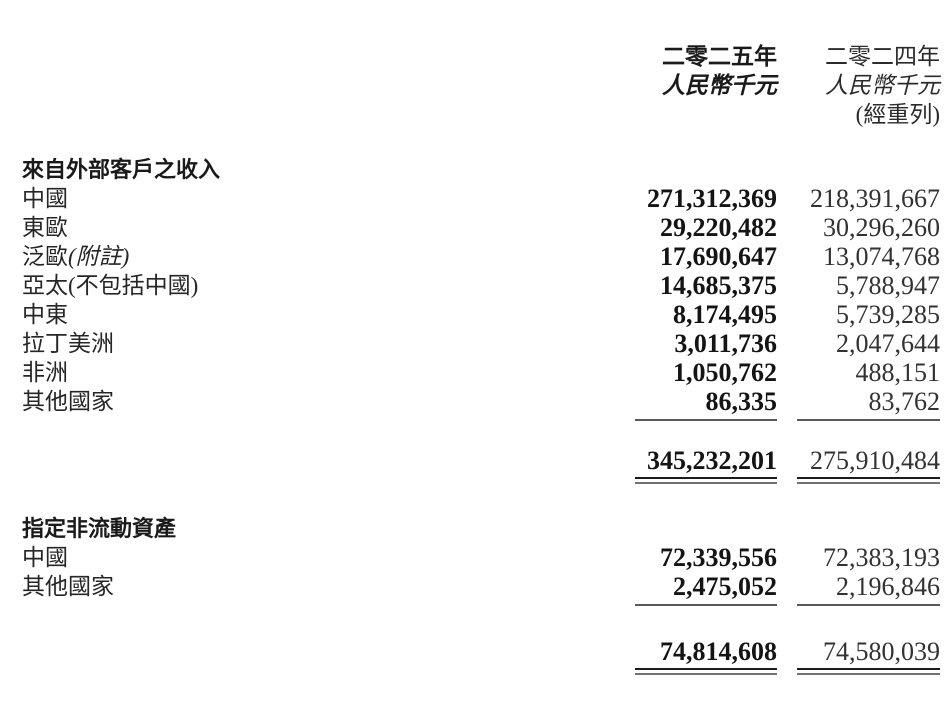 The image size is (948, 707). I want to click on row-label: 非洲, so click(45, 372).